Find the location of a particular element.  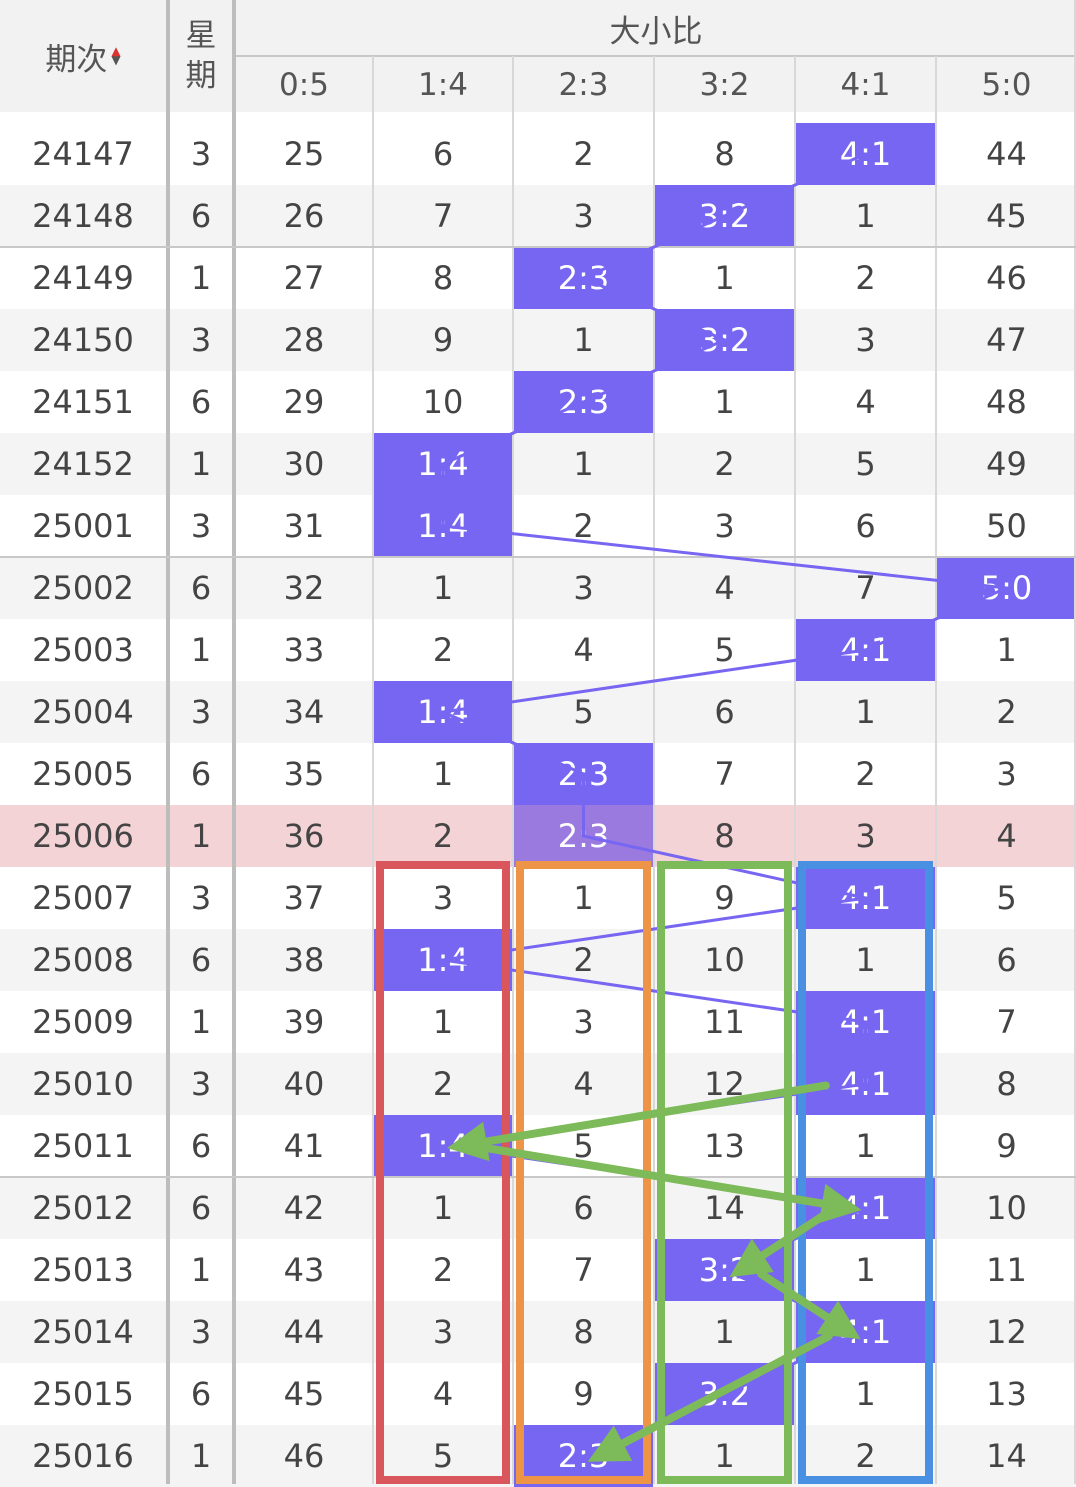

period-column-header: 期次 ▲ ▼ is located at coordinates (83, 56).